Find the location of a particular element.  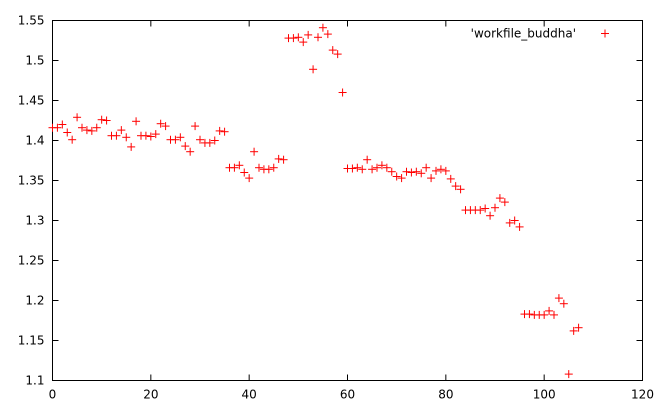

legend: 'workfile_buddha' is located at coordinates (540, 34).